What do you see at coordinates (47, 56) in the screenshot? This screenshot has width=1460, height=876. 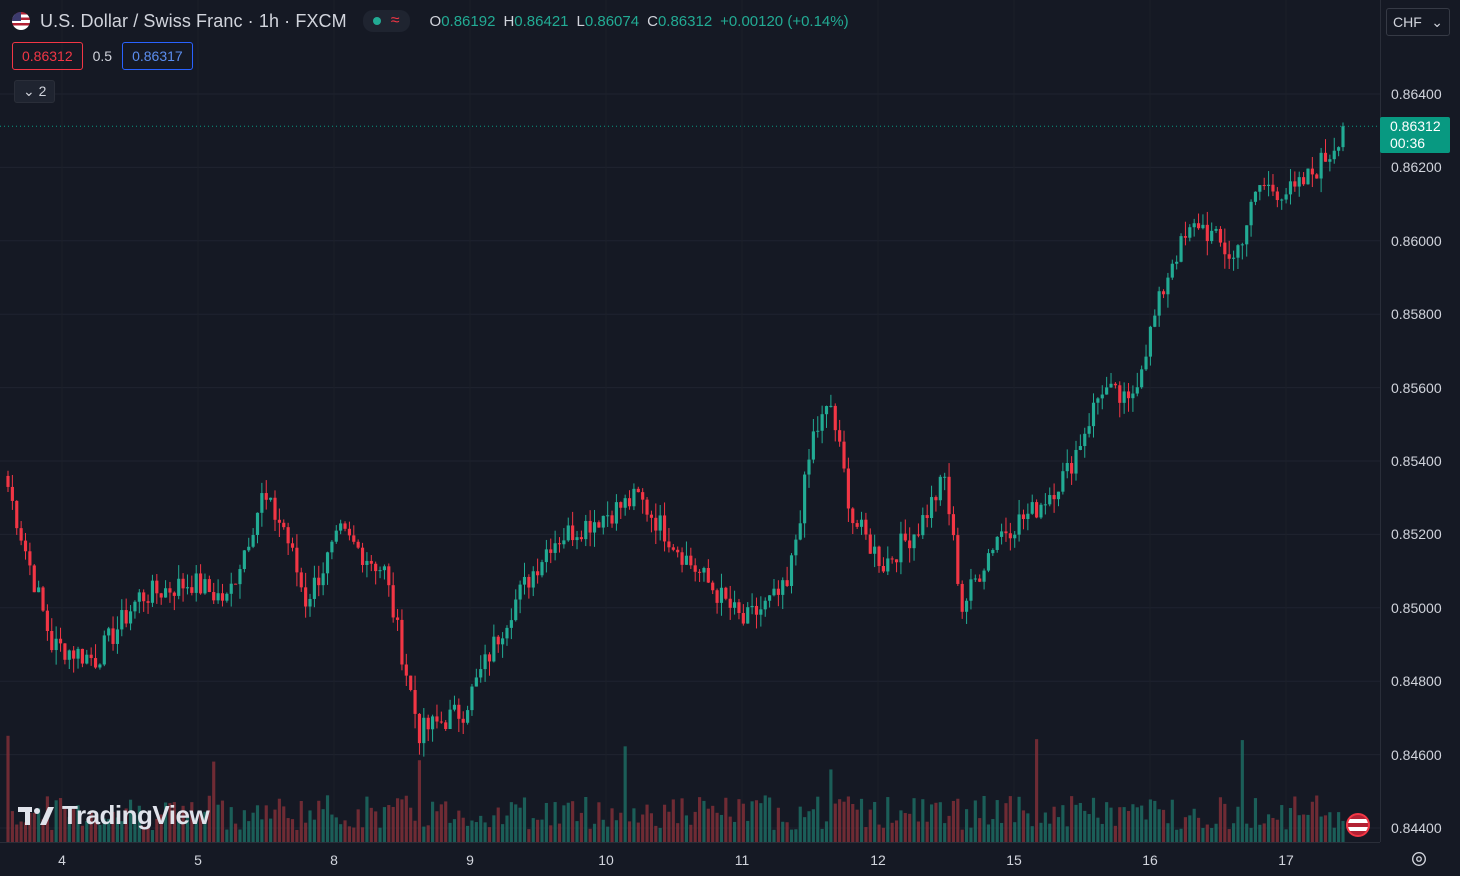 I see `sell-price-button: 0.86312` at bounding box center [47, 56].